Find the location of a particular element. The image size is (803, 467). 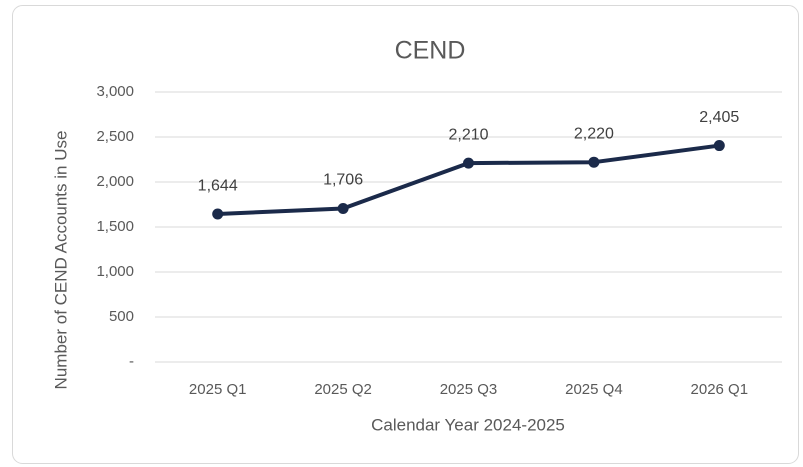

y-axis-title: Number of CEND Accounts in Use is located at coordinates (60, 260).